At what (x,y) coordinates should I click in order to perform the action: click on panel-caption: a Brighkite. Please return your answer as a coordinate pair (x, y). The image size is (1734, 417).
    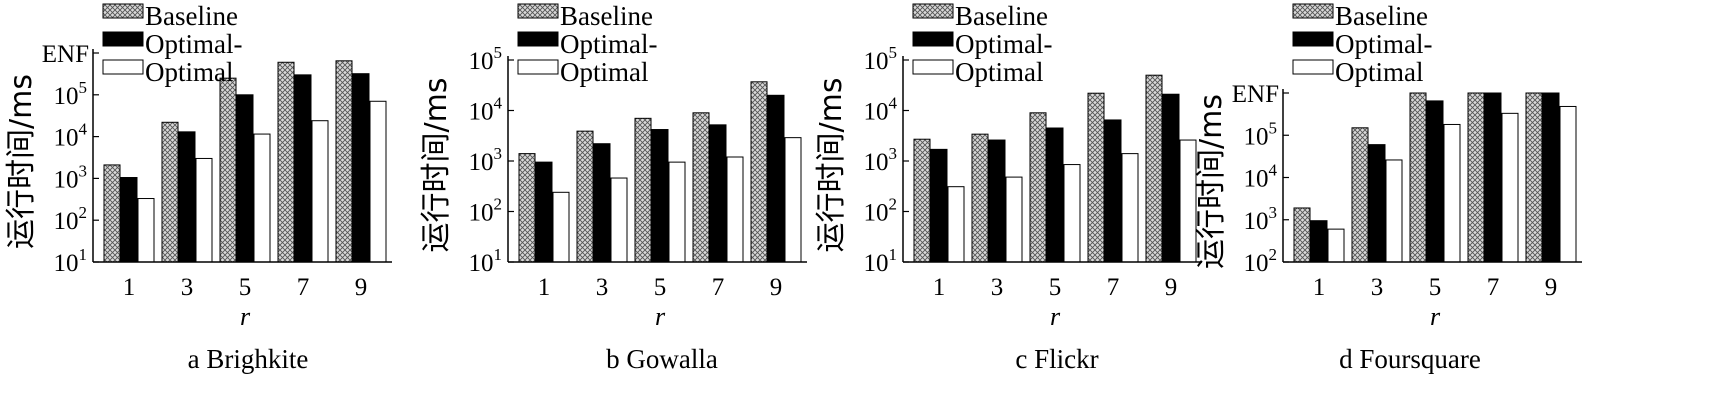
    Looking at the image, I should click on (248, 359).